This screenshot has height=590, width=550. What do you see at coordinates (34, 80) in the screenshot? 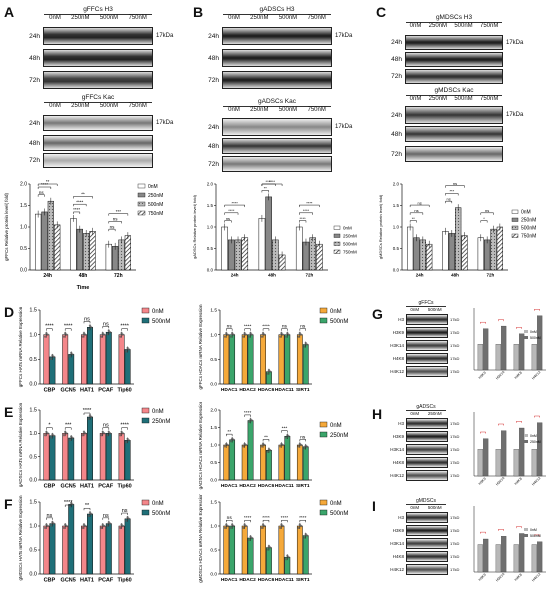
I see `time-label: 72h` at bounding box center [34, 80].